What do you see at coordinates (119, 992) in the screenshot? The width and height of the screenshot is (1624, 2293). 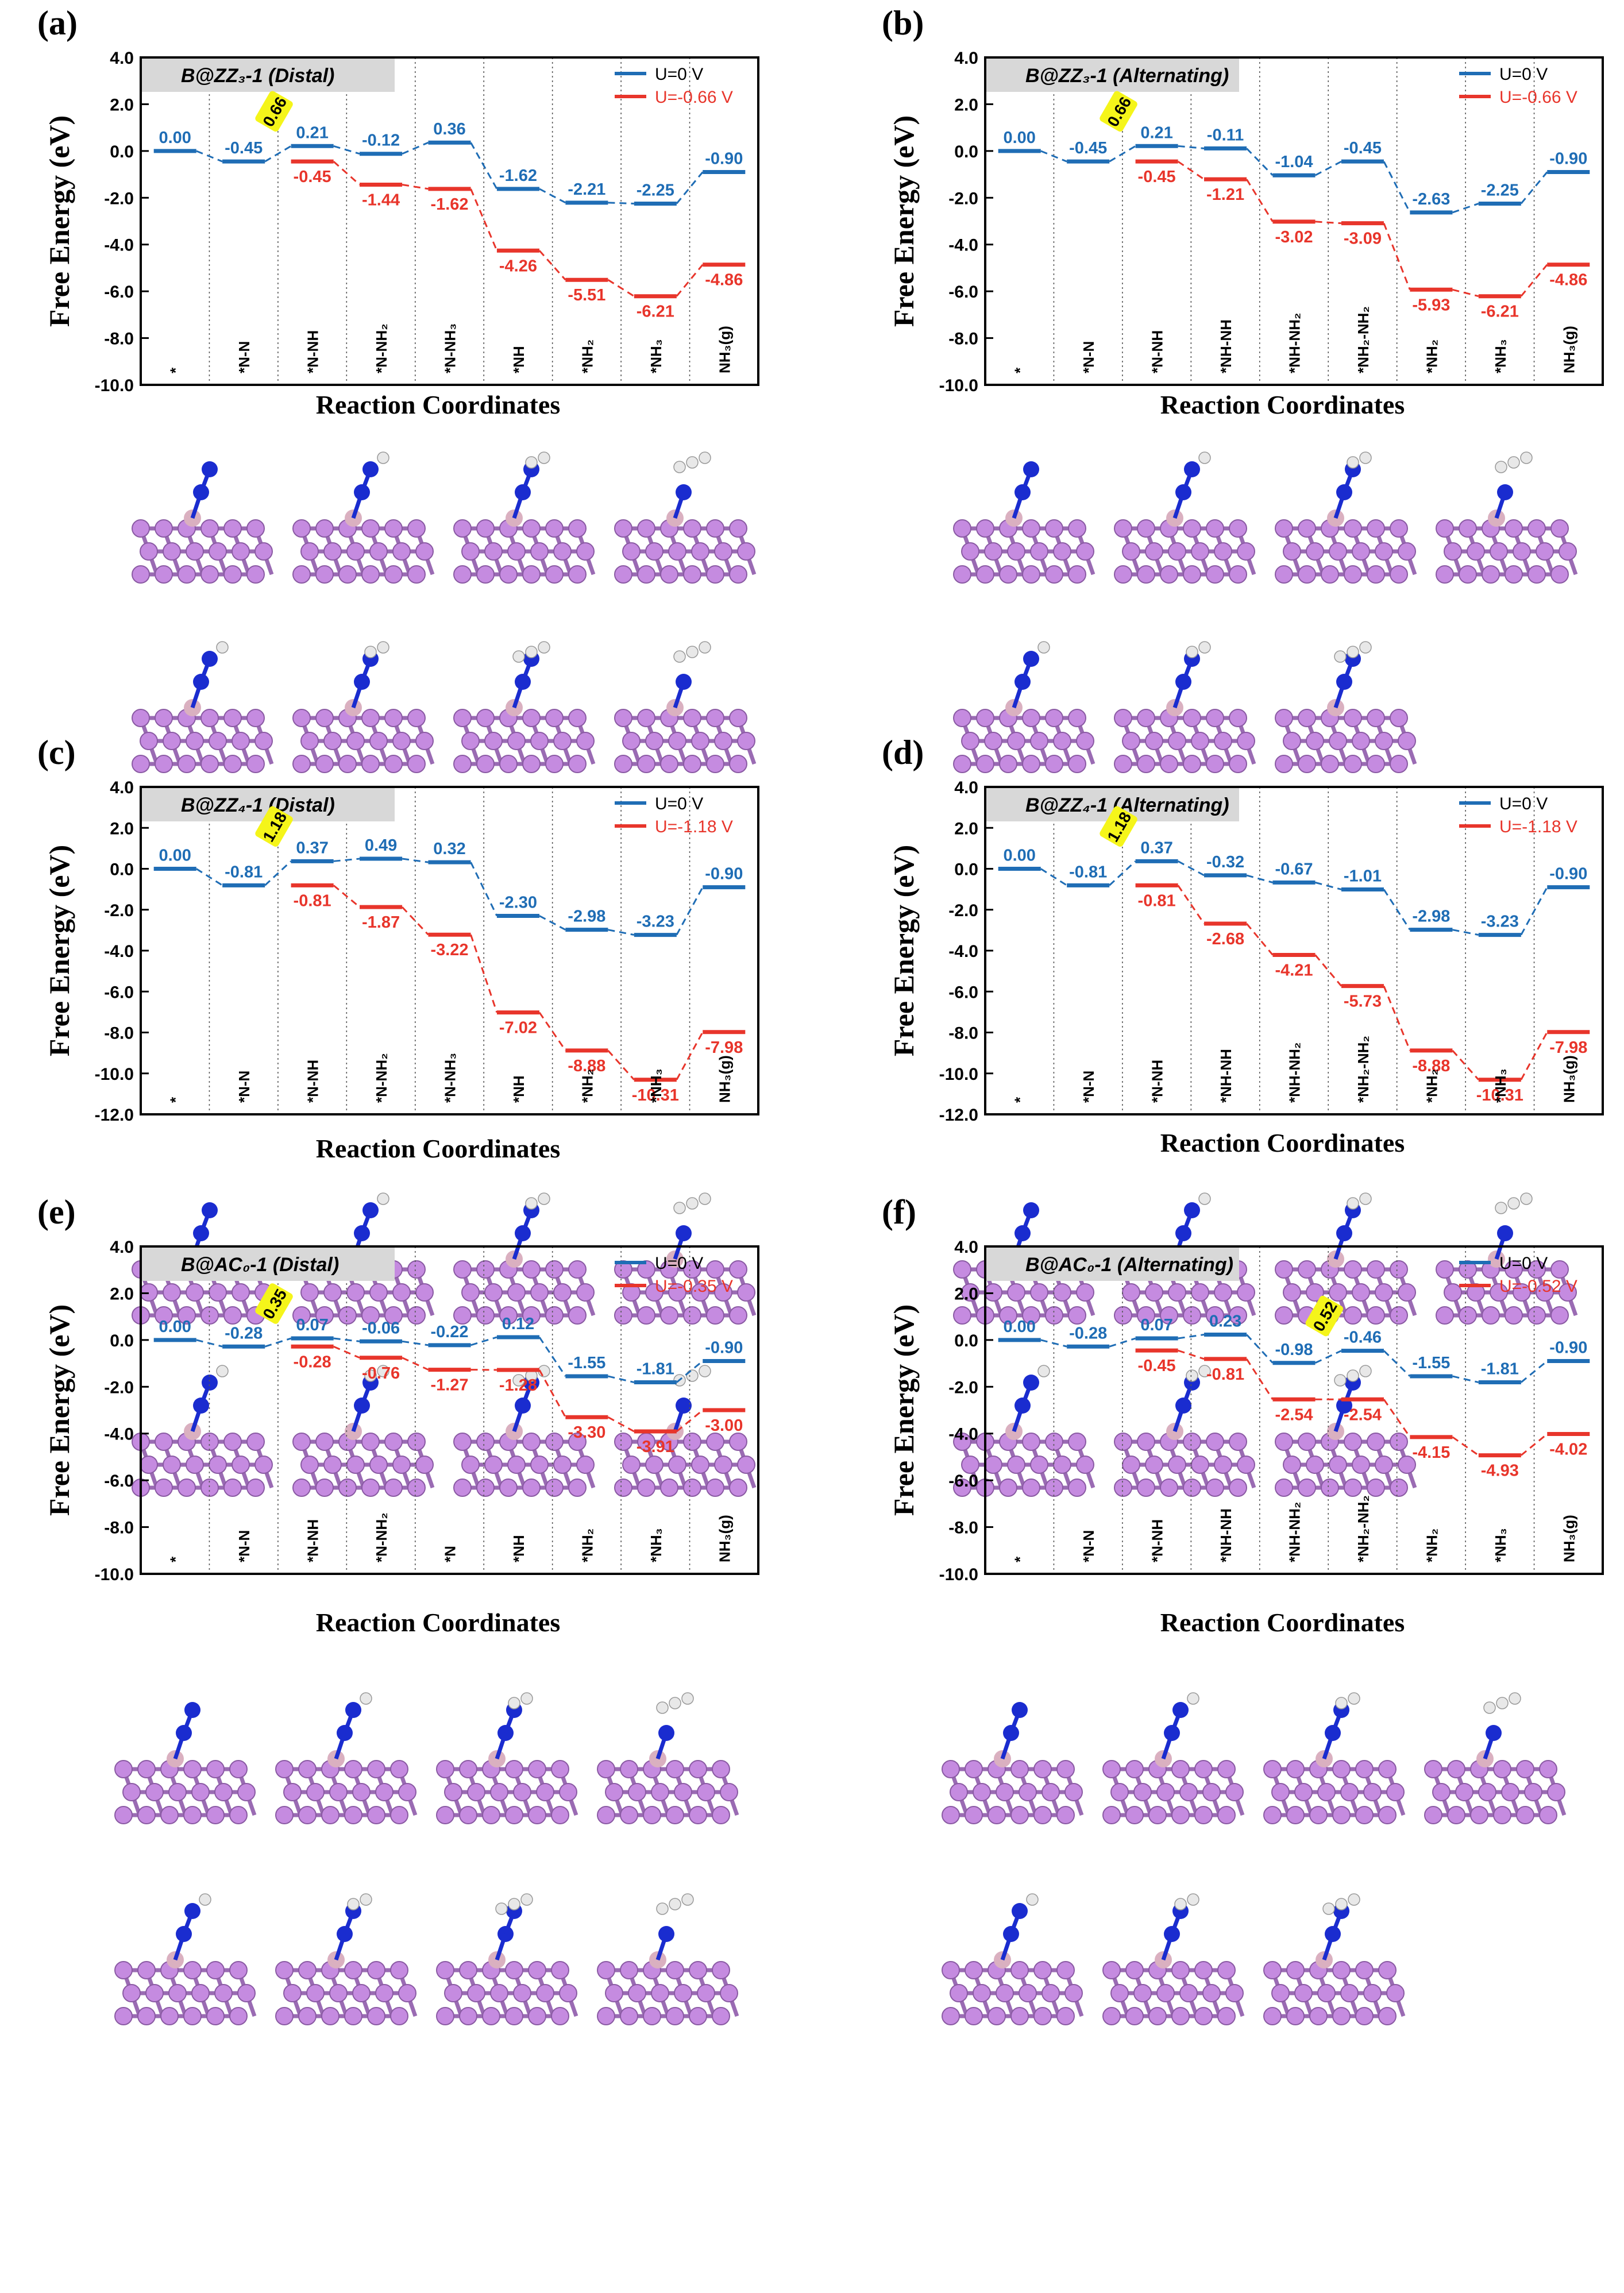 I see `y-tick-label: -6.0` at bounding box center [119, 992].